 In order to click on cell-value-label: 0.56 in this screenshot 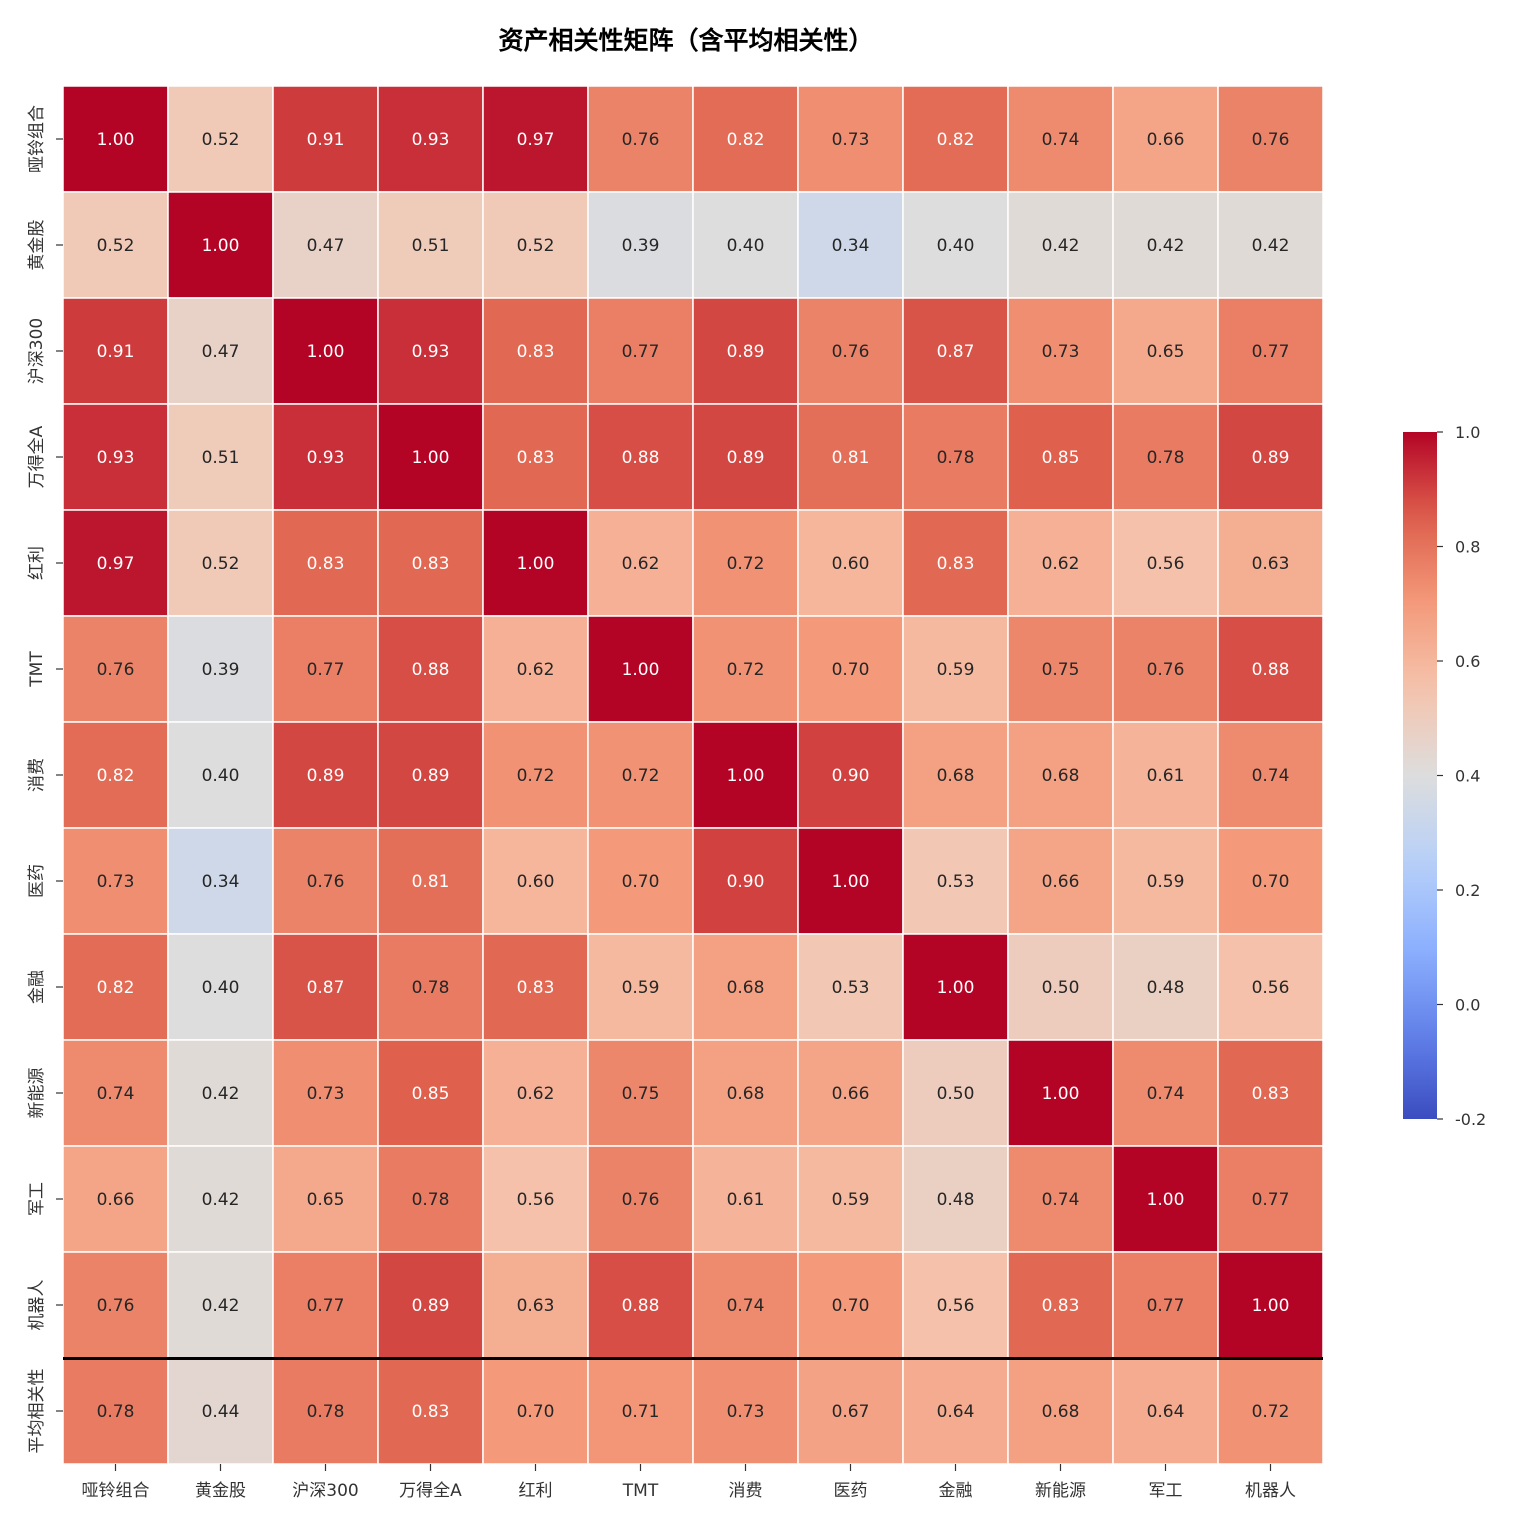, I will do `click(536, 1200)`.